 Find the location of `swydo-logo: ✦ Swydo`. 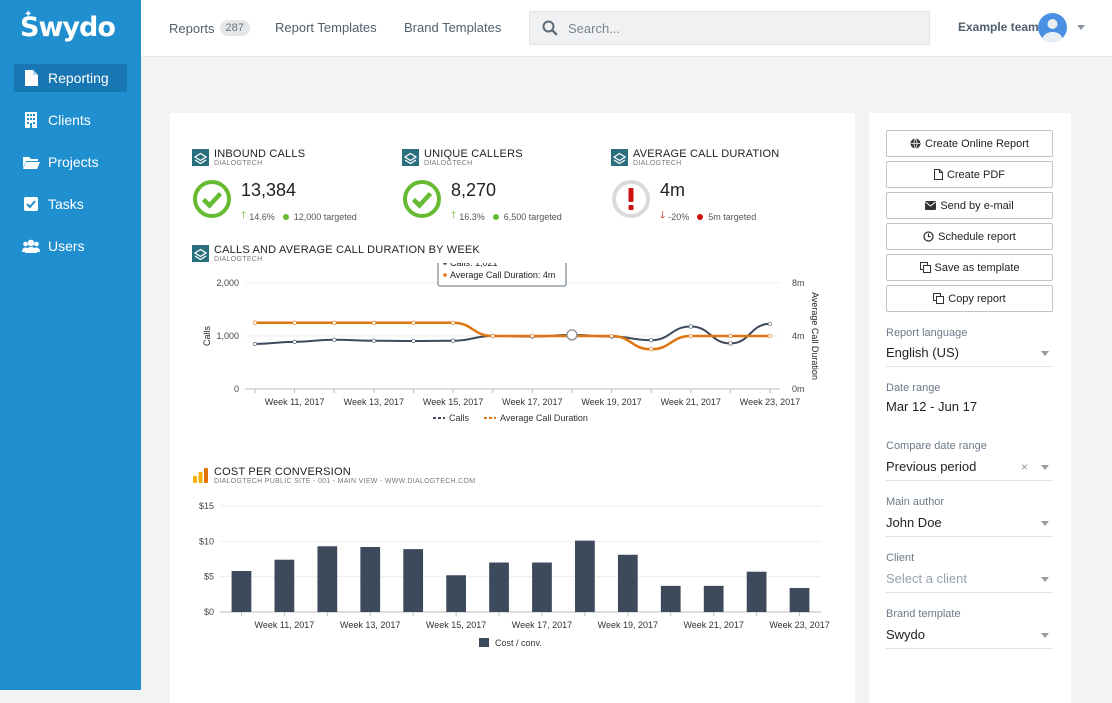

swydo-logo: ✦ Swydo is located at coordinates (68, 26).